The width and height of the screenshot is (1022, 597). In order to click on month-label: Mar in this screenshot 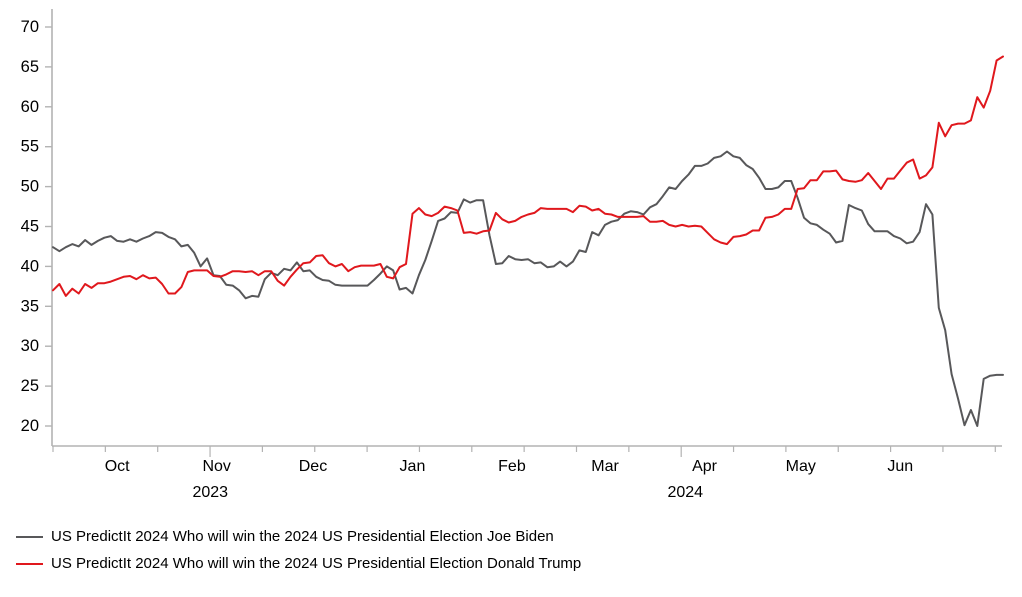, I will do `click(605, 466)`.